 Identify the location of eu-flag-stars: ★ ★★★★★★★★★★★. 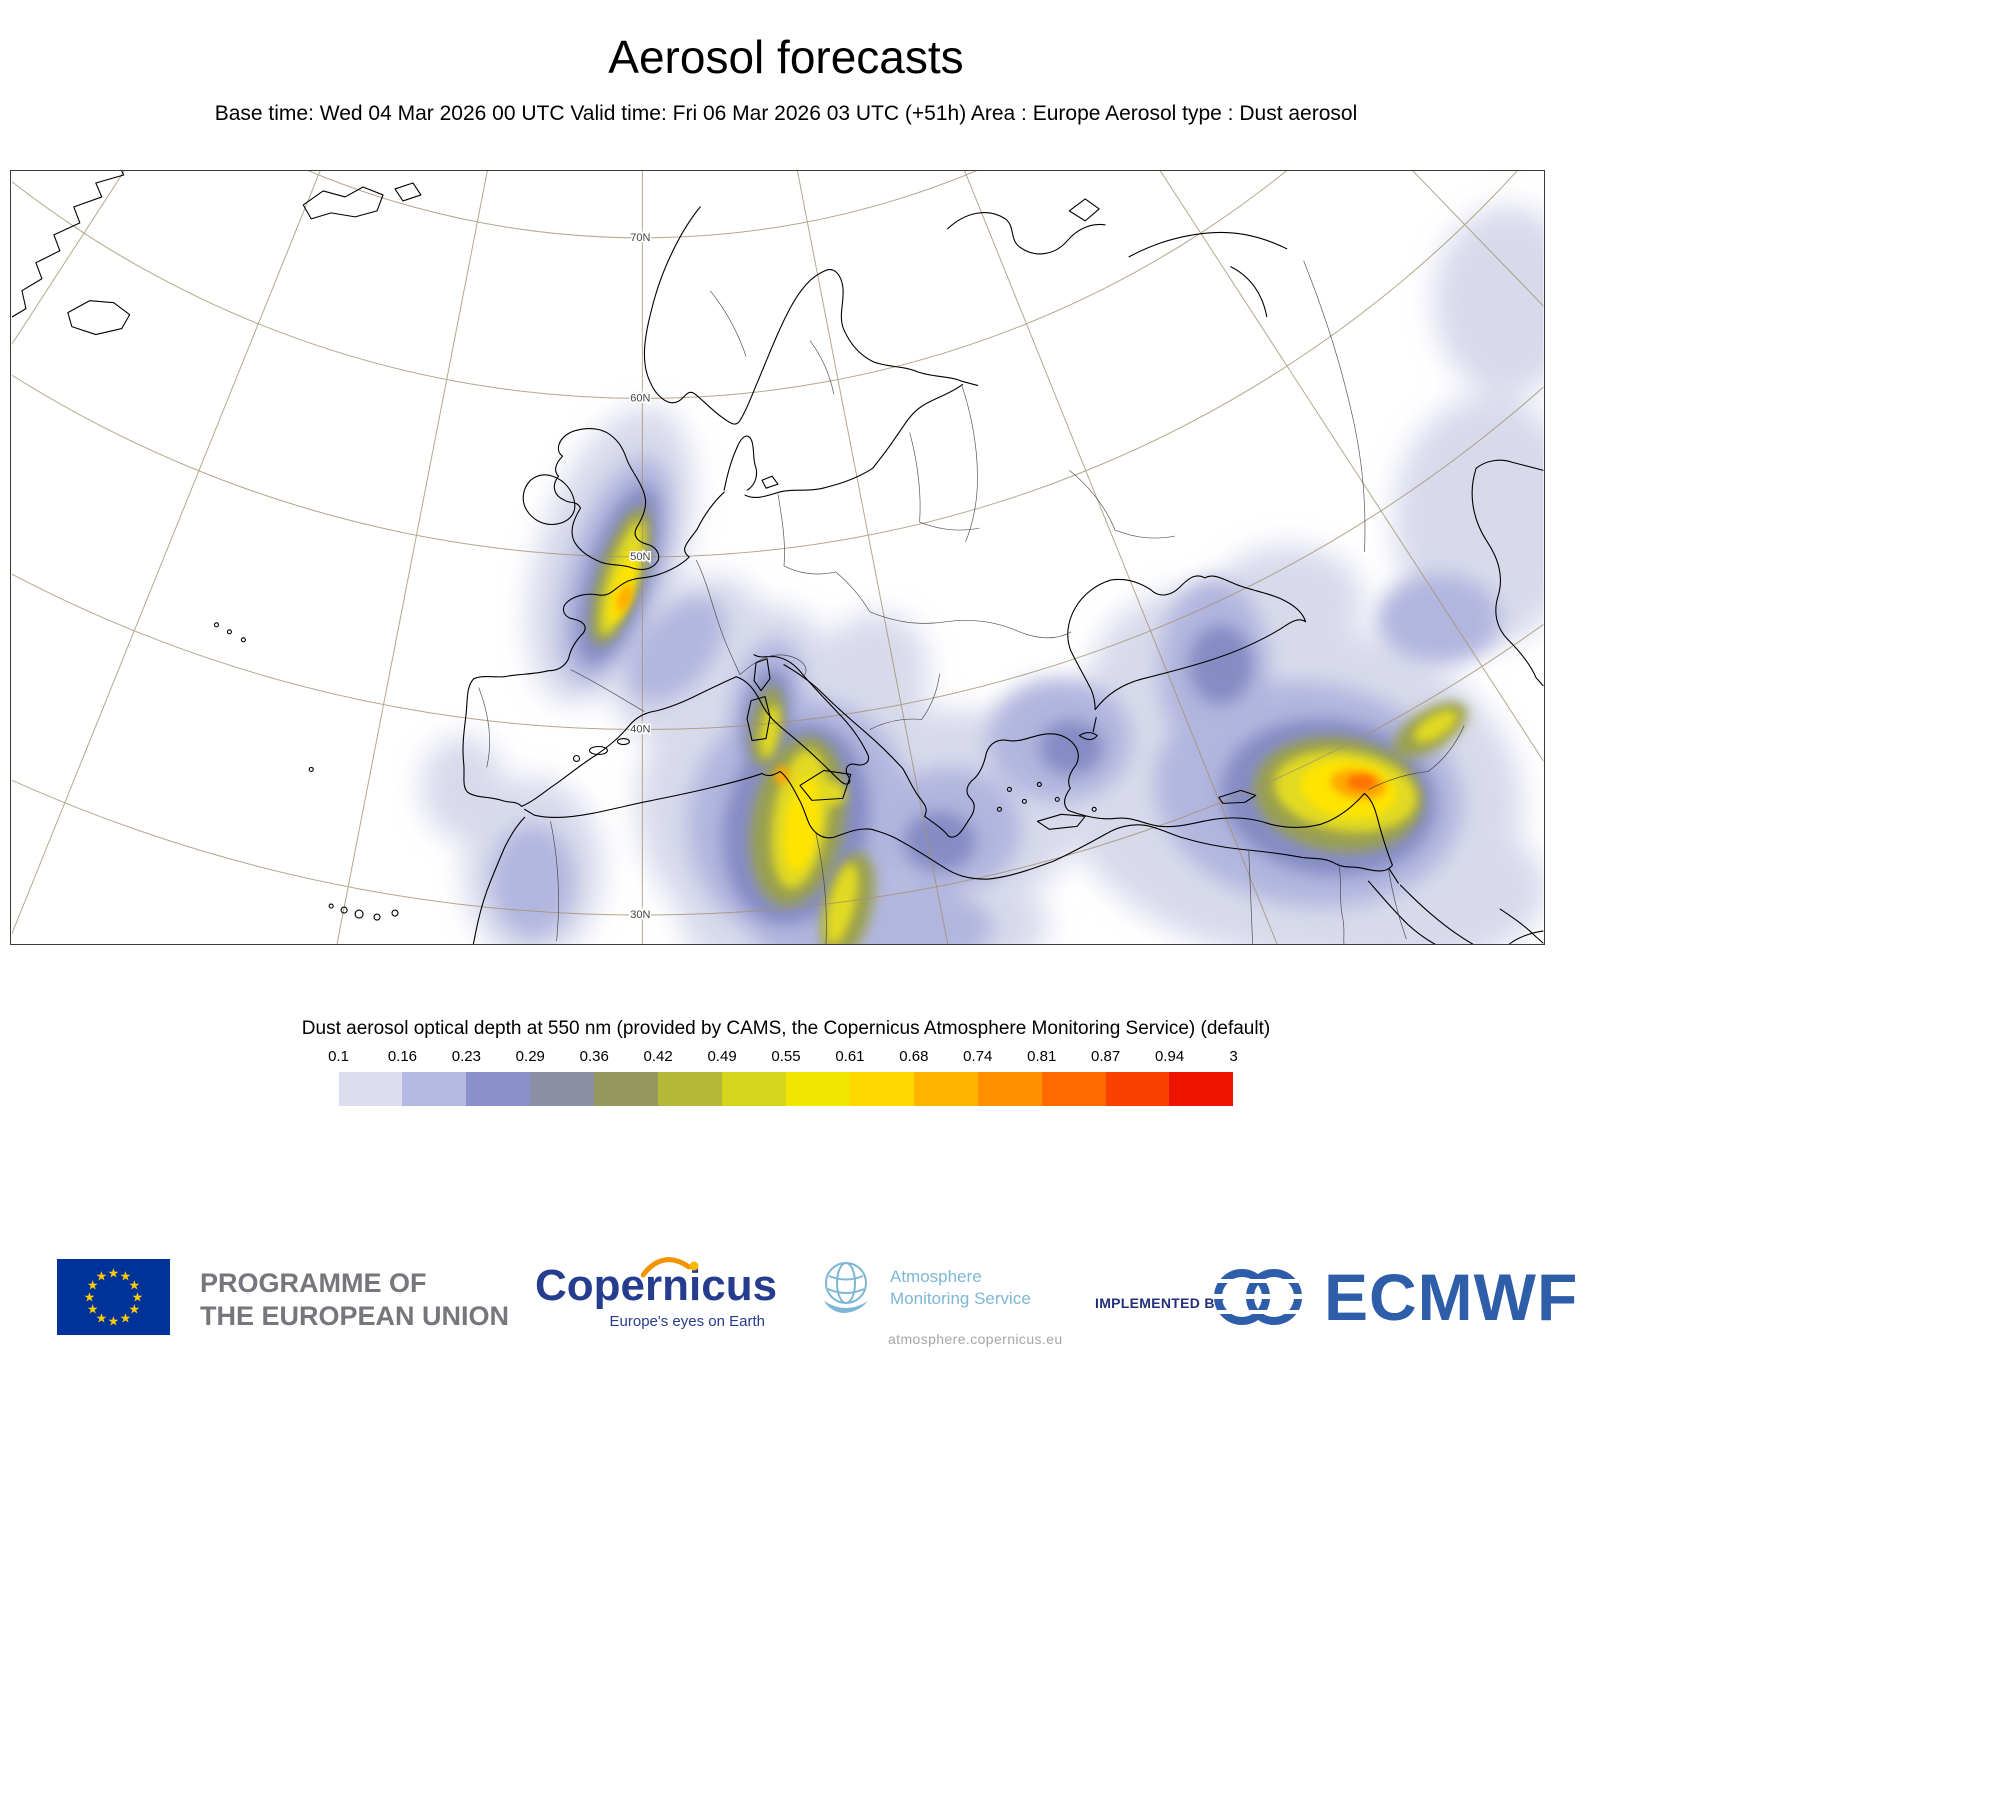
(114, 1297).